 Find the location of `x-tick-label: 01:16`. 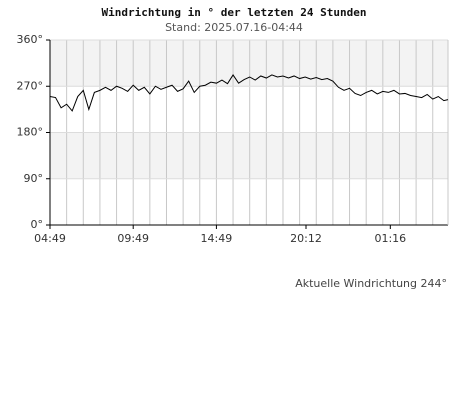

x-tick-label: 01:16 is located at coordinates (390, 238).